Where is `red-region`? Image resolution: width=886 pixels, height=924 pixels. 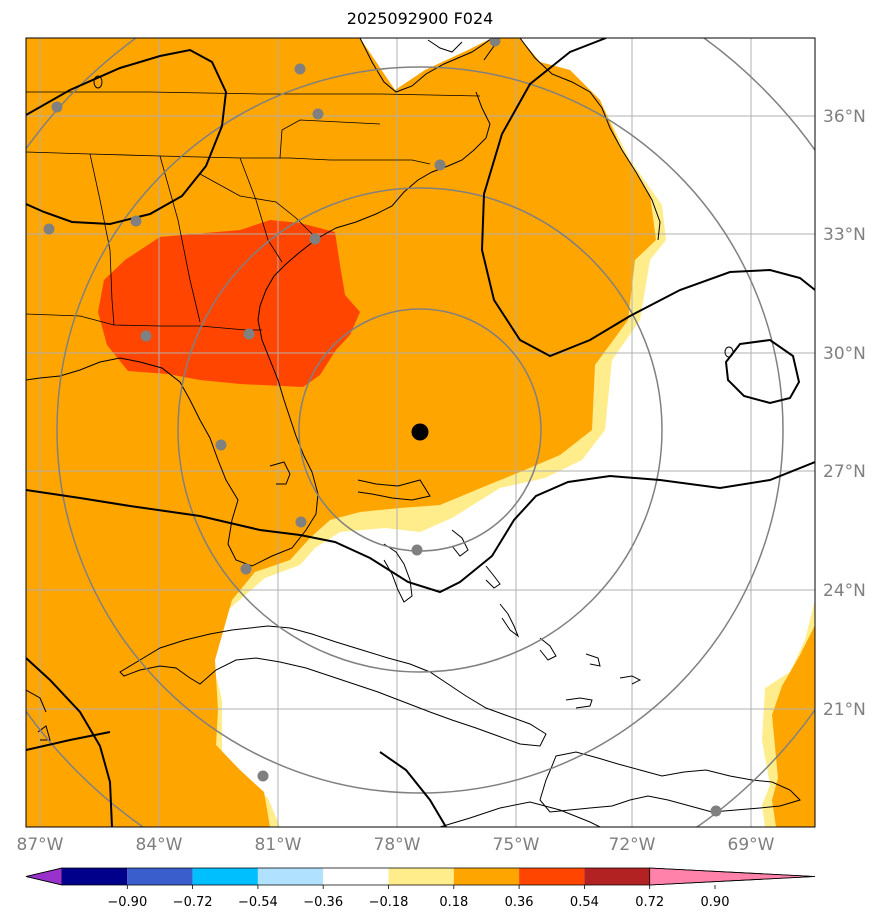 red-region is located at coordinates (229, 303).